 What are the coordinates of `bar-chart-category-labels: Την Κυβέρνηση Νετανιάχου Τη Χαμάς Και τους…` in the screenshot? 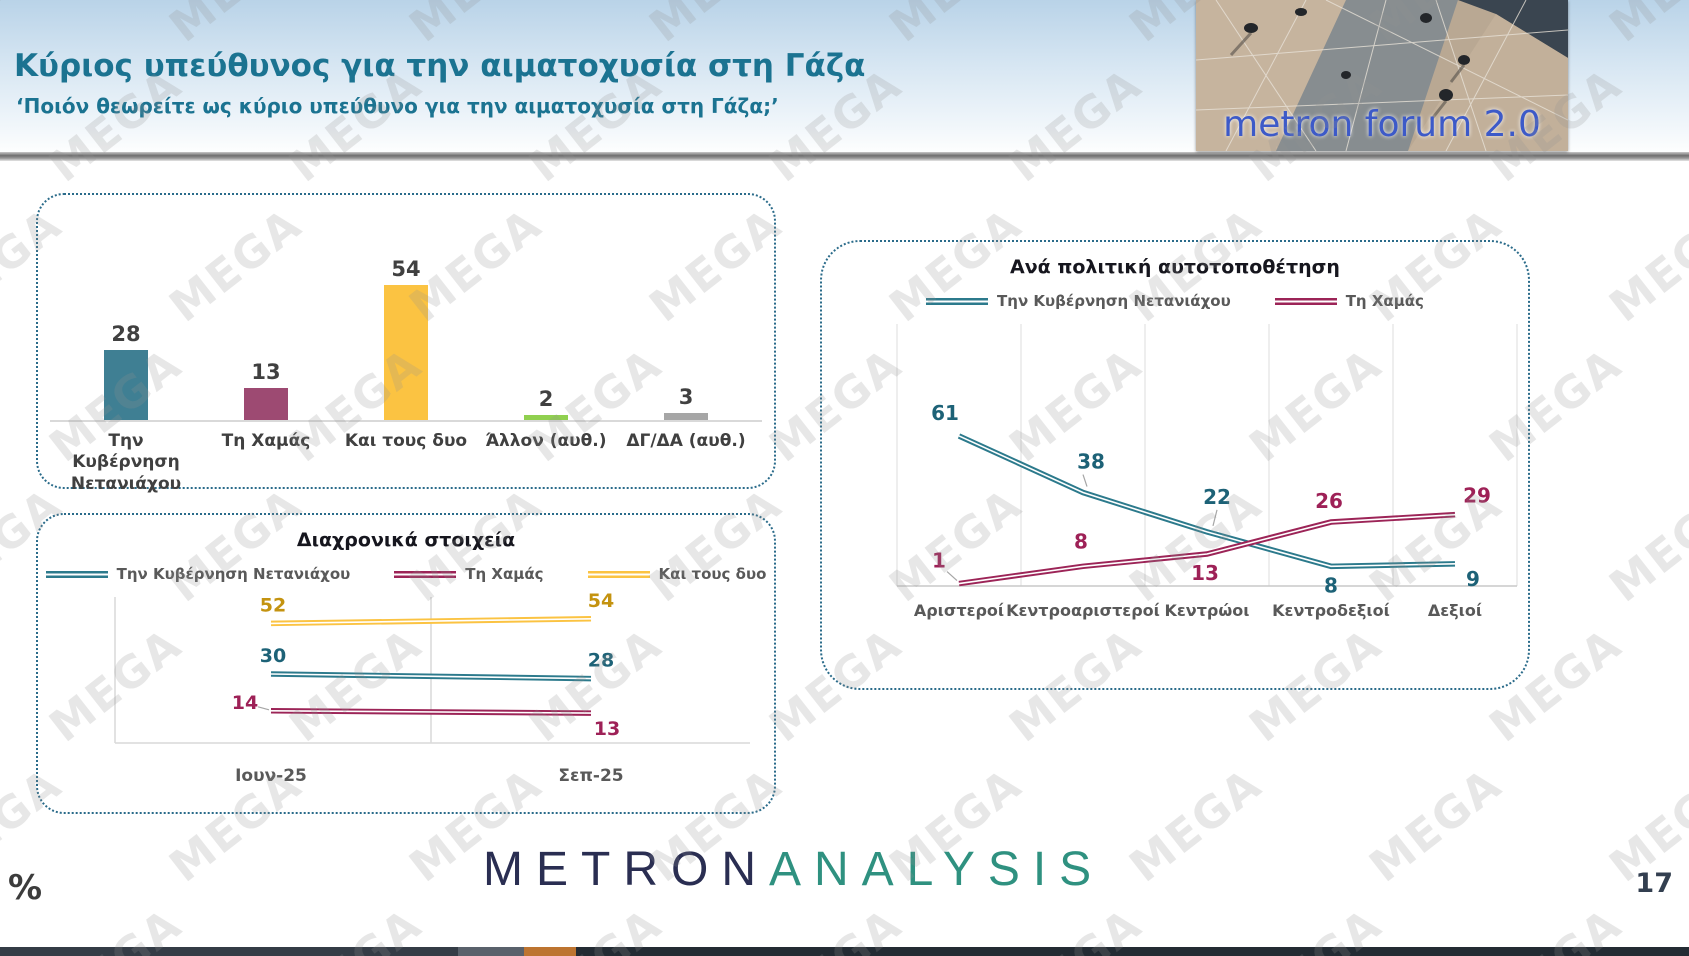 It's located at (406, 463).